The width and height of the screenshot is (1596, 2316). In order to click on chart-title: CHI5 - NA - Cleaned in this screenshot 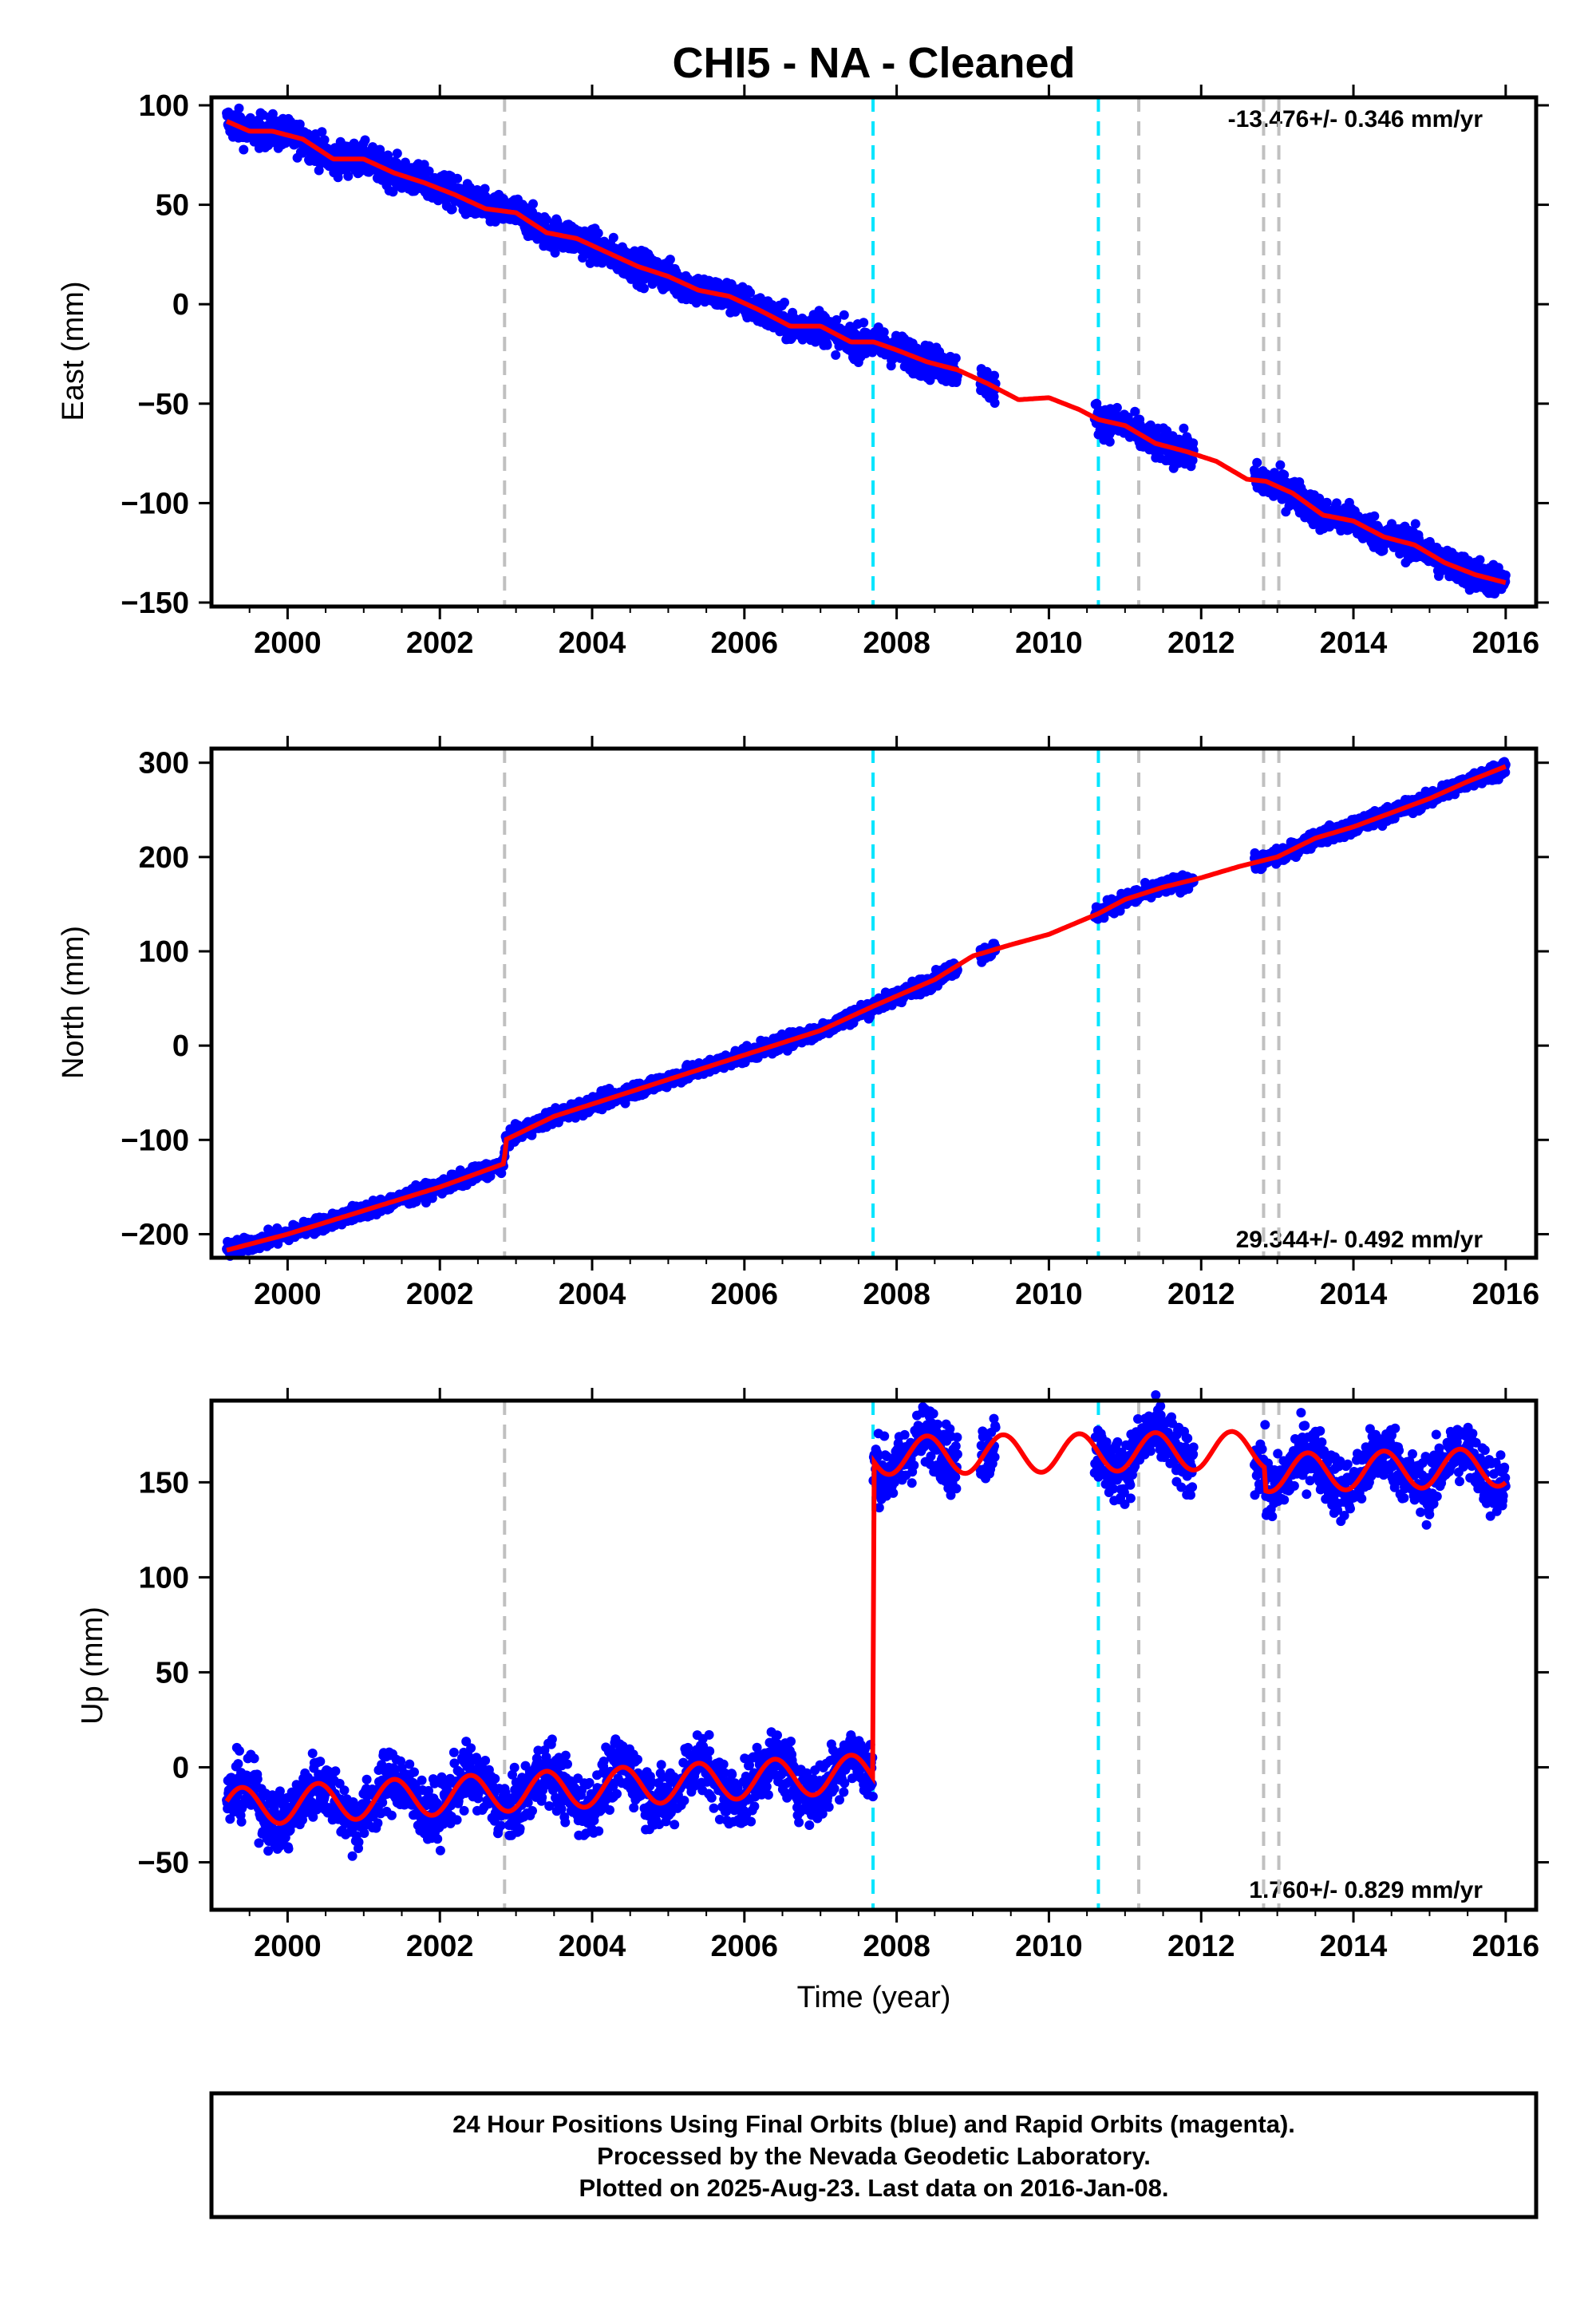, I will do `click(873, 63)`.